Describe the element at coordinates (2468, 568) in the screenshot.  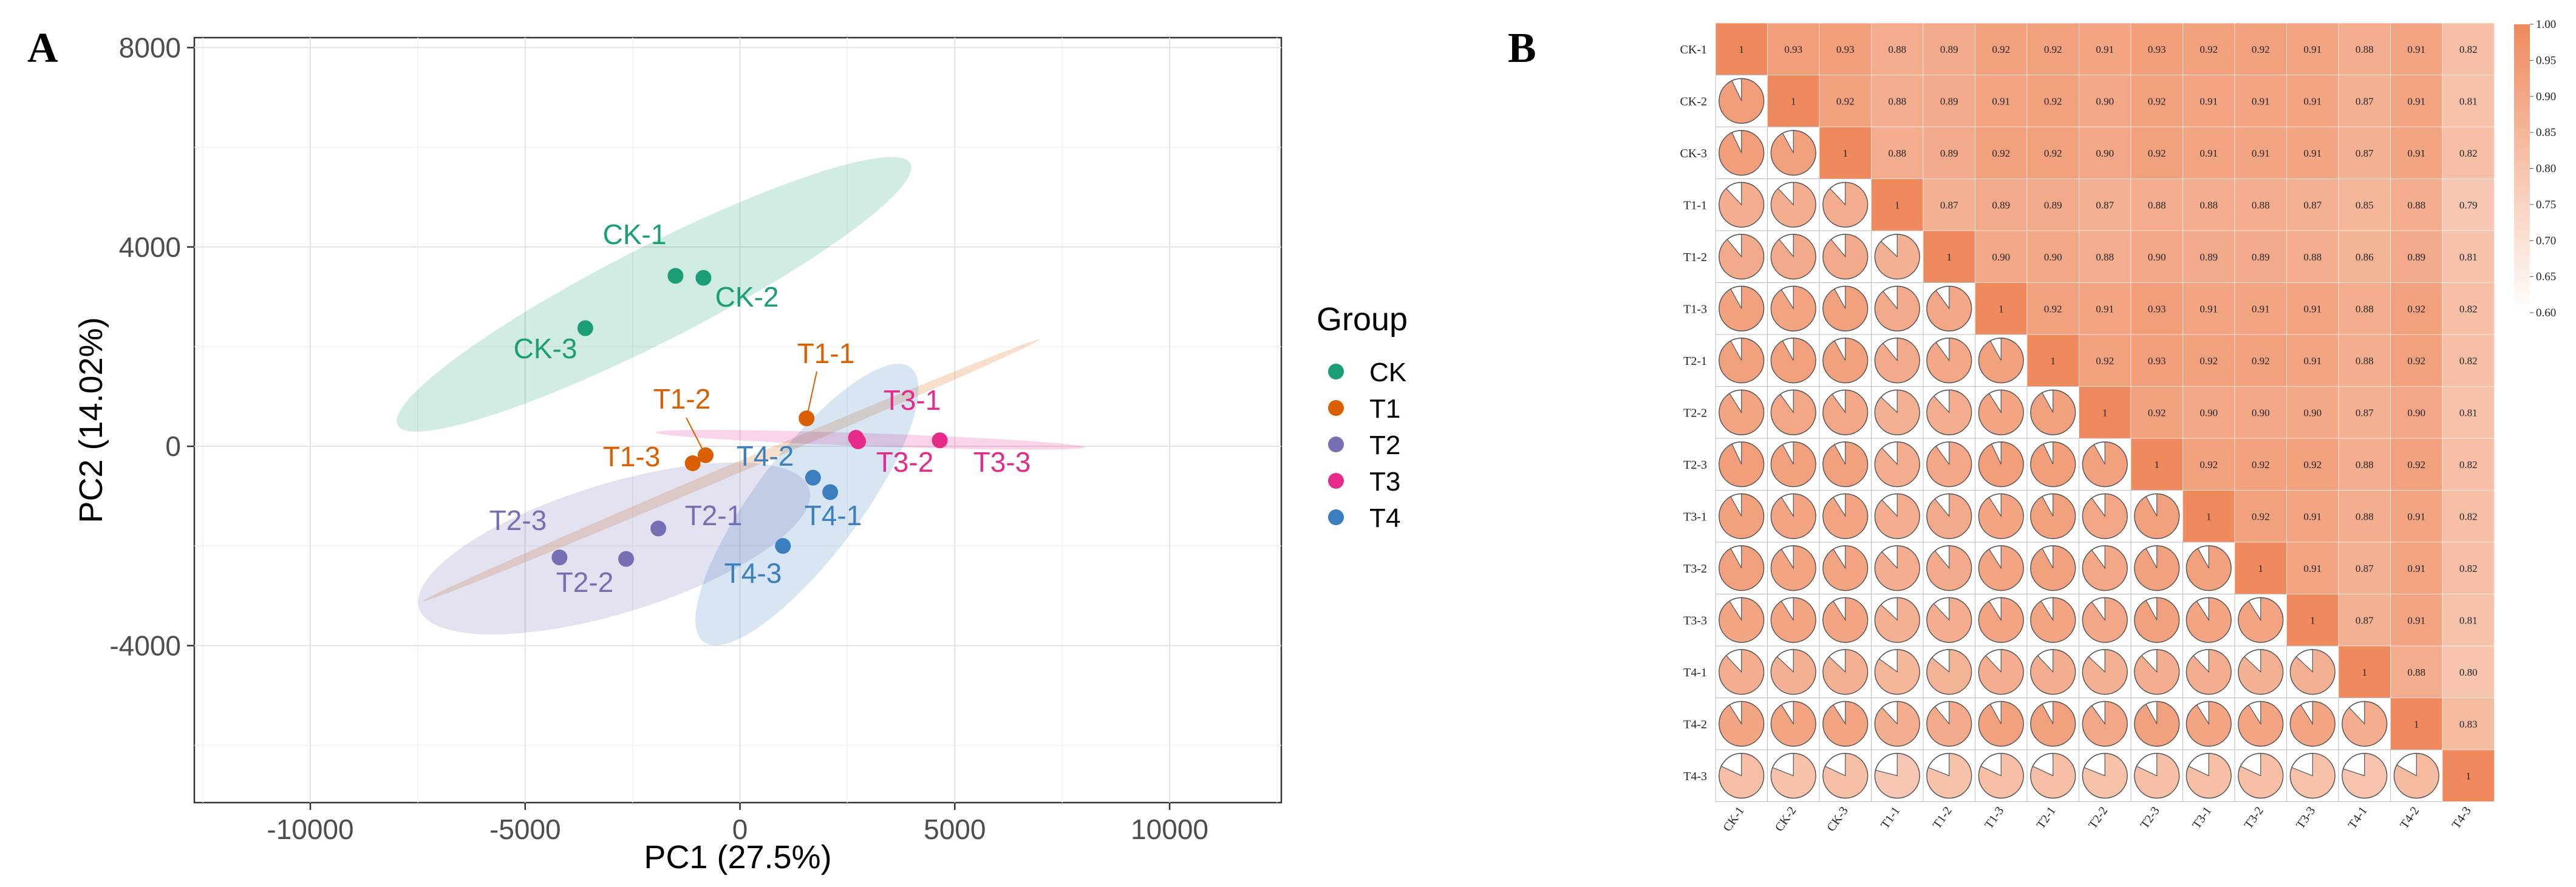
I see `cell-value: 0.82` at that location.